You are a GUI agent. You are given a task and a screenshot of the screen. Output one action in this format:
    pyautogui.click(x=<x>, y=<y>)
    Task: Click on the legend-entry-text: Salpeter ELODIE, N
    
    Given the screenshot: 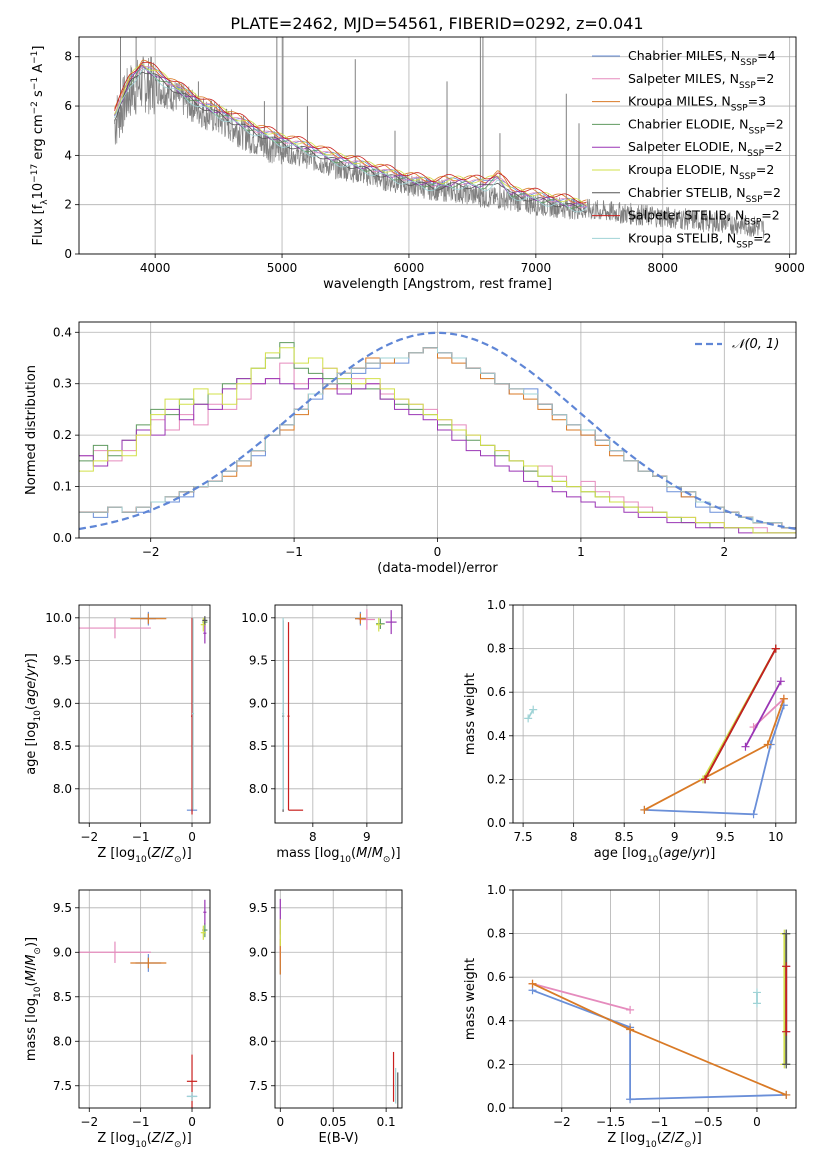 What is the action you would take?
    pyautogui.click(x=687, y=146)
    